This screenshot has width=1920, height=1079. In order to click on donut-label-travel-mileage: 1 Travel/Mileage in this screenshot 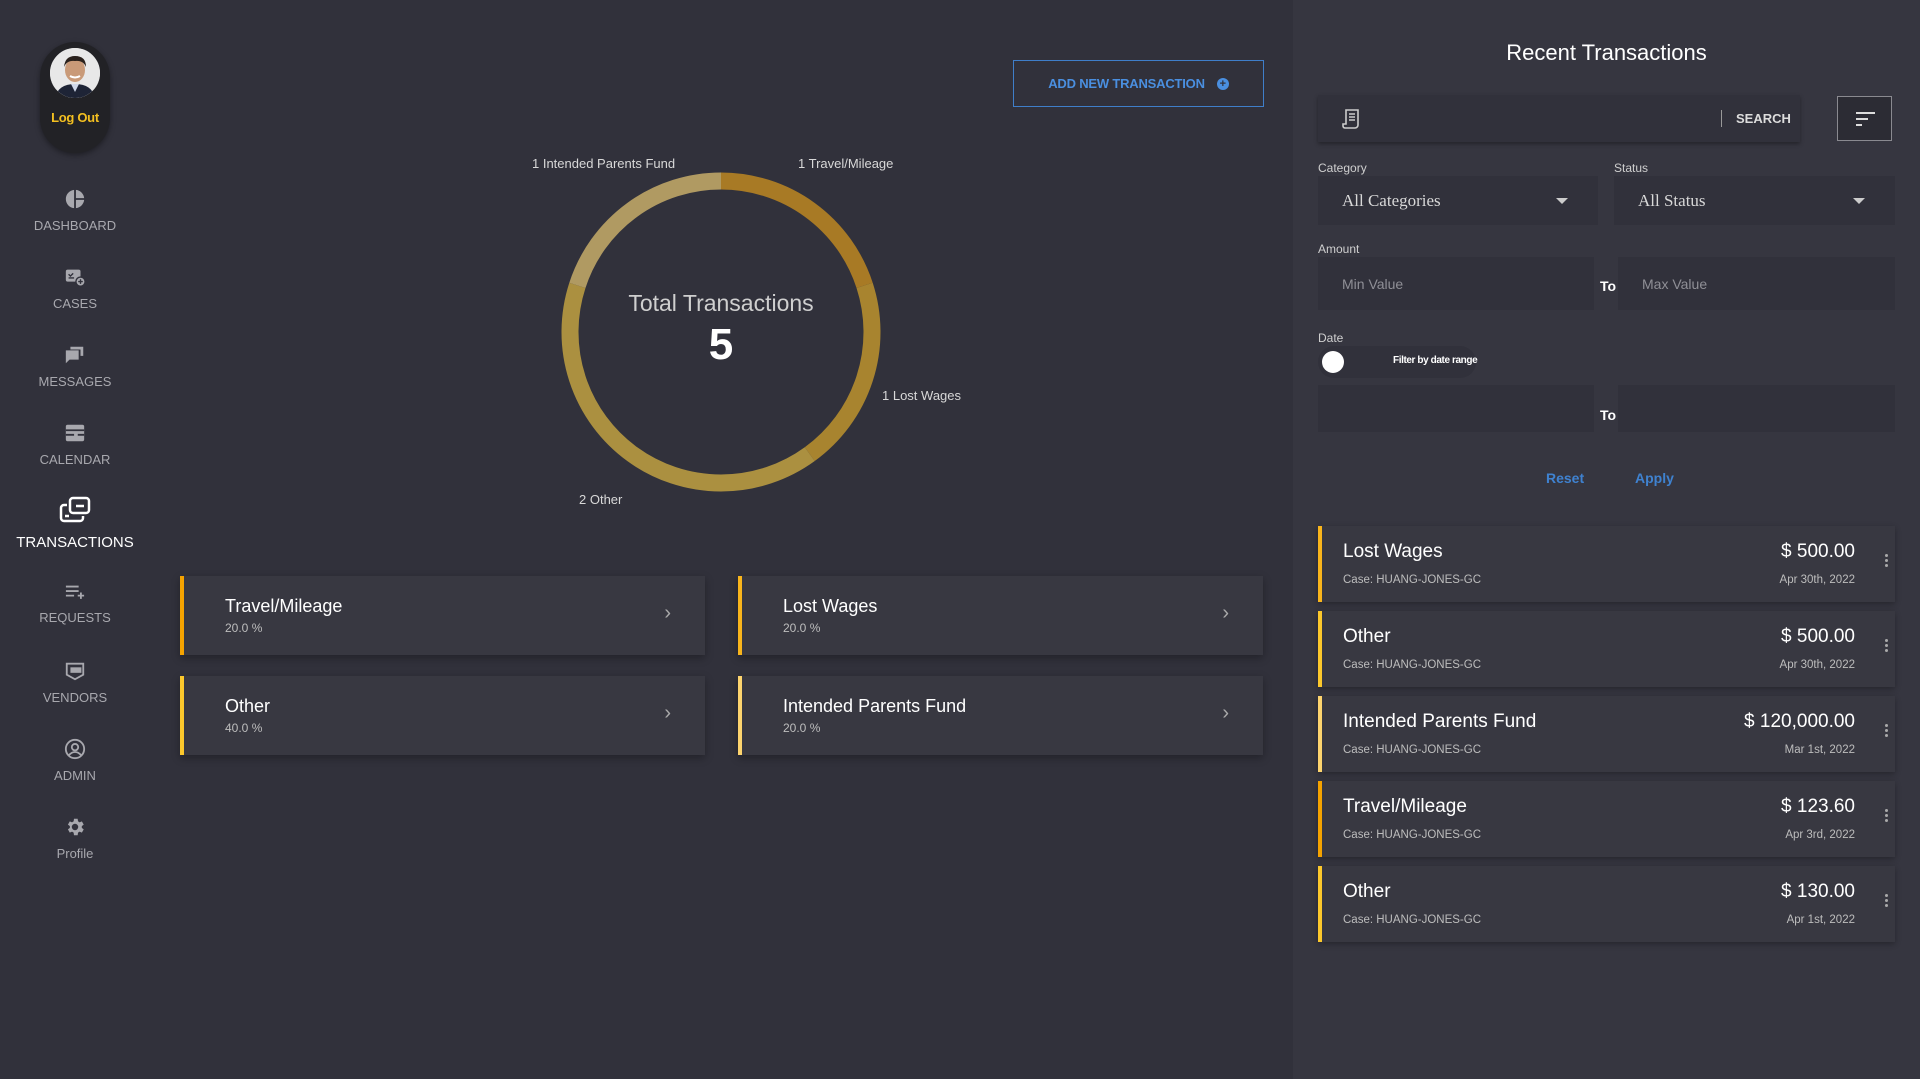, I will do `click(846, 163)`.